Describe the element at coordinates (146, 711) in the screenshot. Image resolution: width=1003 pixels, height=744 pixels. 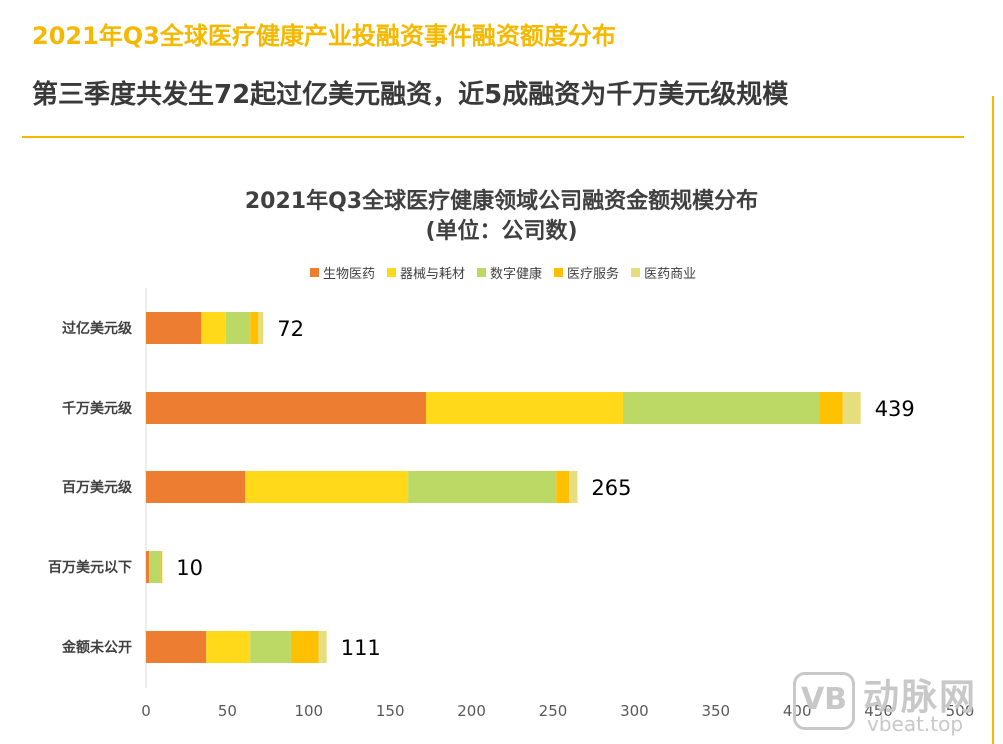
I see `x-tick-label: 0` at that location.